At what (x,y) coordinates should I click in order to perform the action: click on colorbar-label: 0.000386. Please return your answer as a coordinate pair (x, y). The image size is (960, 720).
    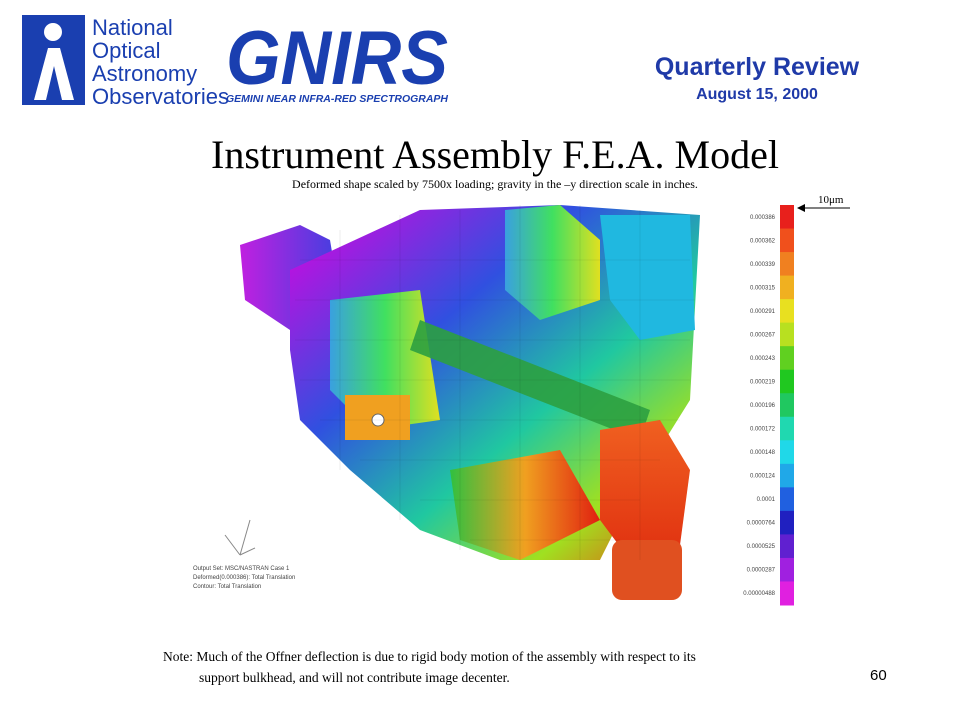
    Looking at the image, I should click on (763, 218).